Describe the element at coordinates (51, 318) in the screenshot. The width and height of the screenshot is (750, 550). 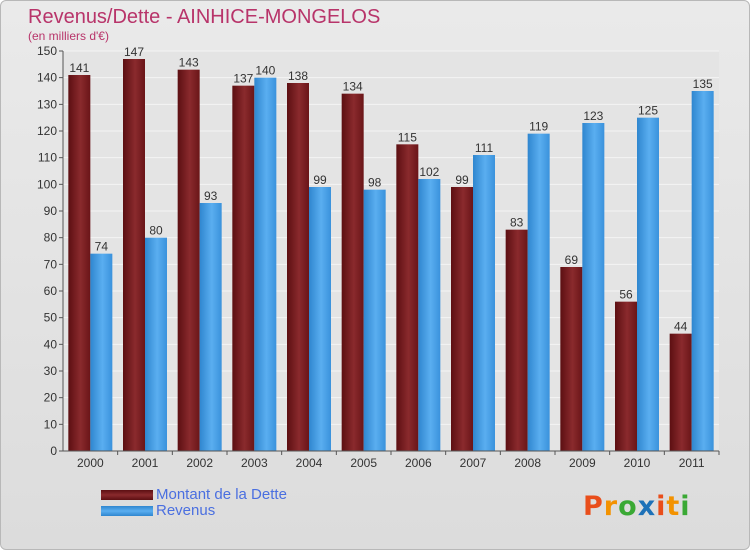
I see `y-tick-label: 50` at that location.